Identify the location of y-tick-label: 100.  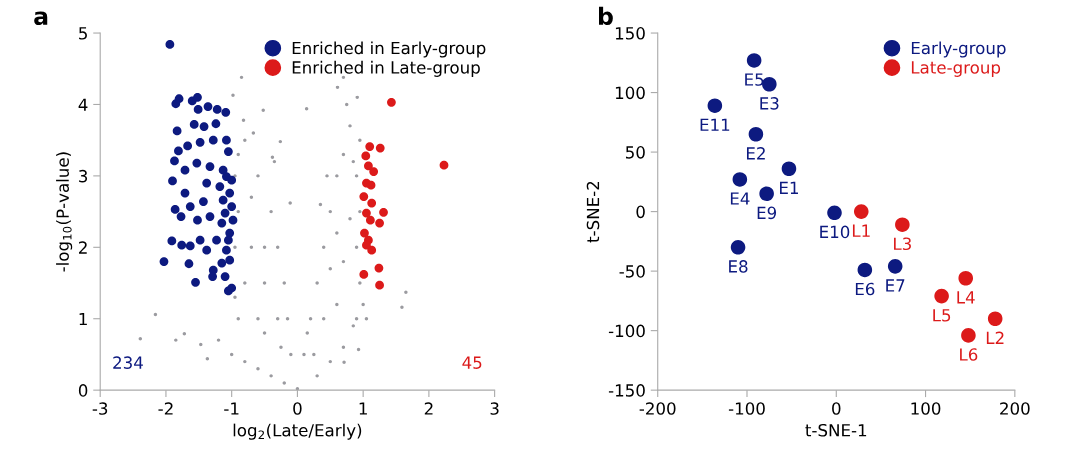
(630, 93).